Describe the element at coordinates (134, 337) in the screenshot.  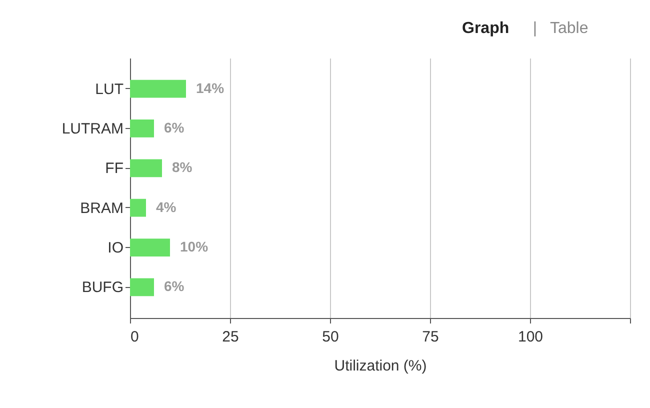
I see `x-tick-label: 0` at that location.